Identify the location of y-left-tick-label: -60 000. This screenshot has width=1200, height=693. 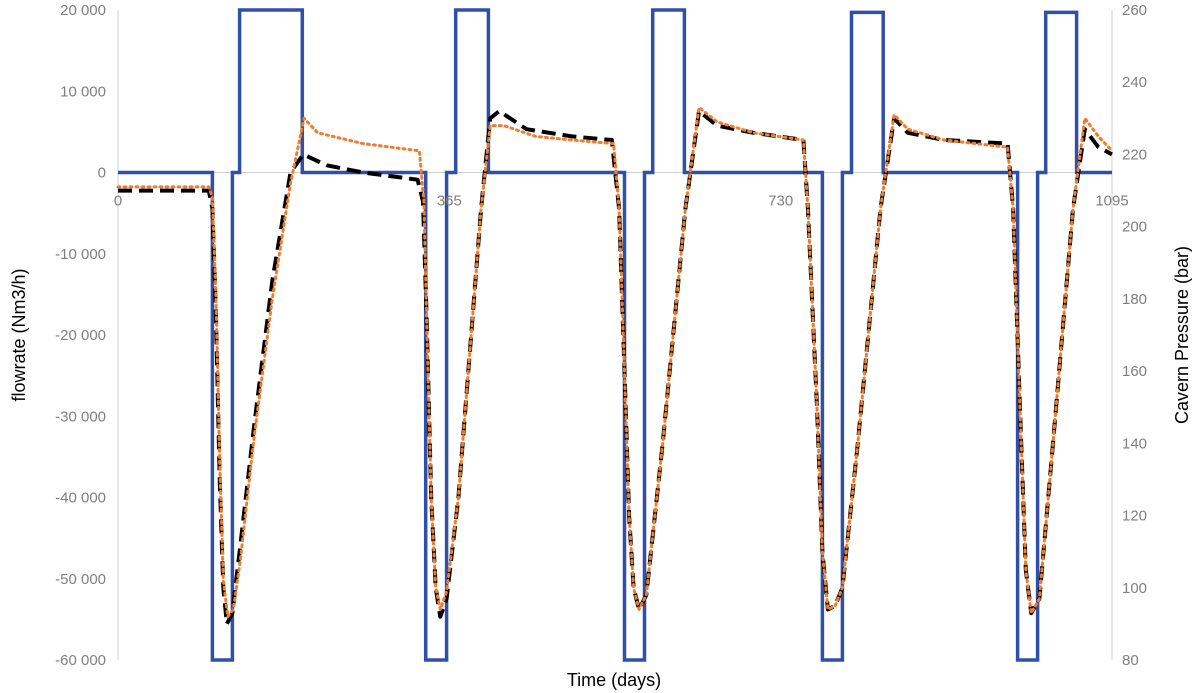
(80, 660).